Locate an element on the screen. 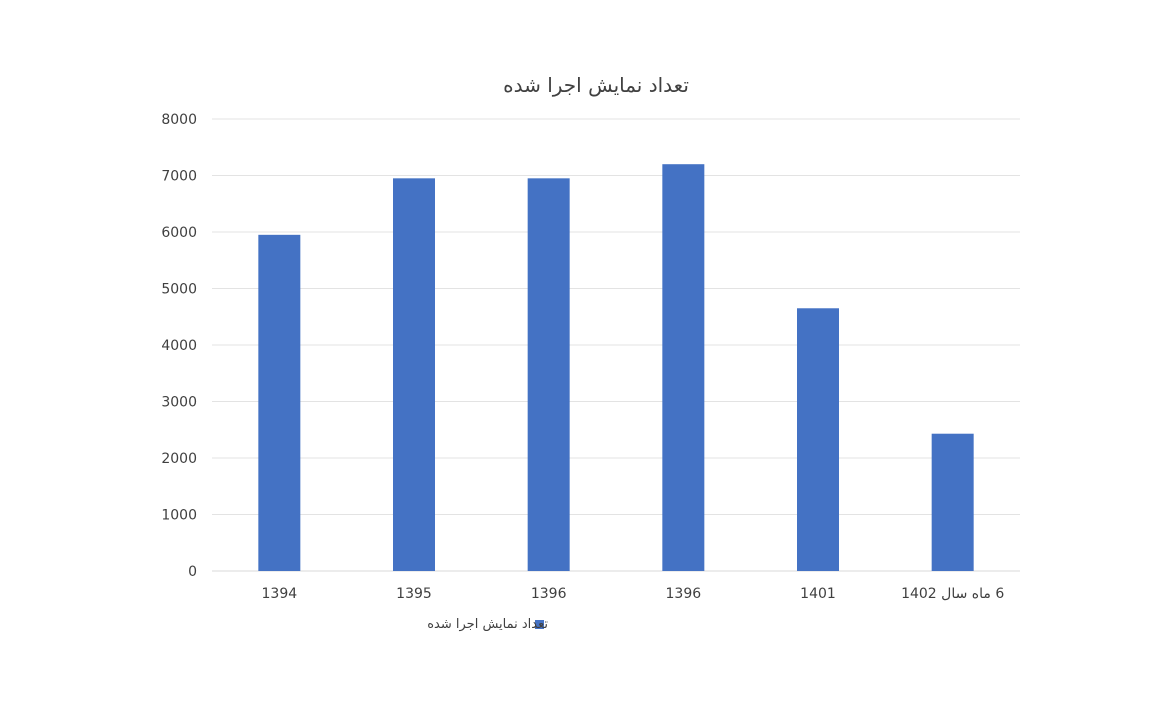 This screenshot has width=1174, height=712. chart-title: تعداد نمایش اجرا شده is located at coordinates (596, 85).